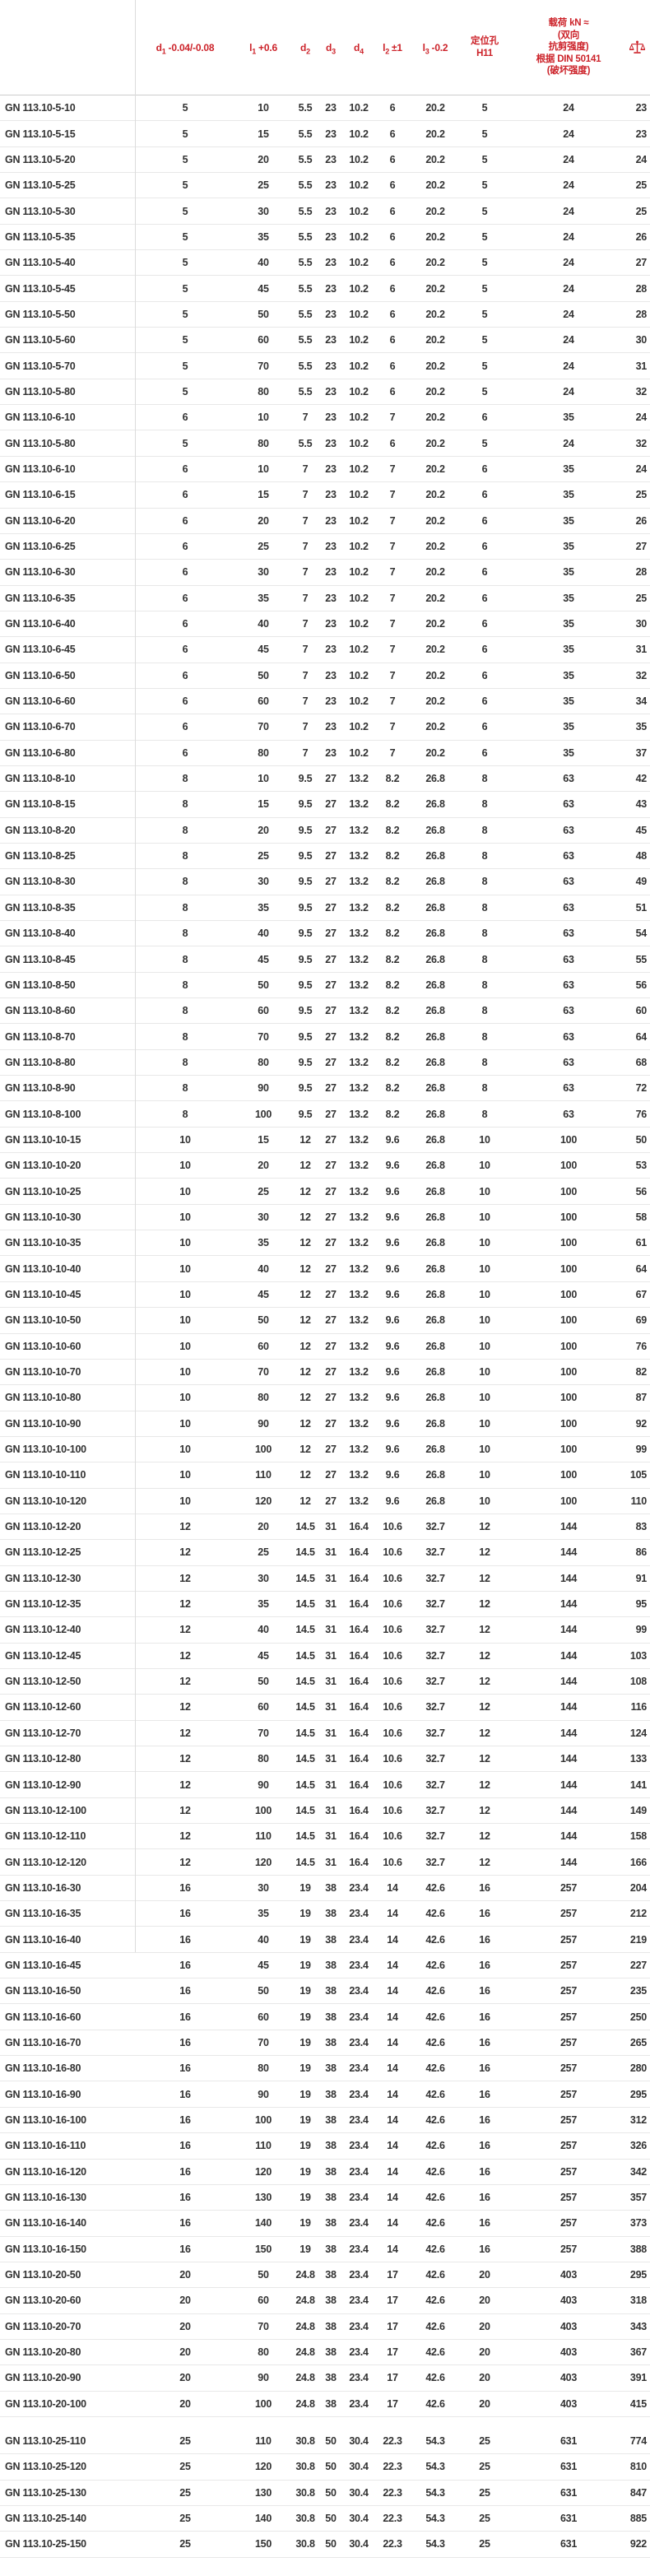  I want to click on cell-weight: 110, so click(639, 1501).